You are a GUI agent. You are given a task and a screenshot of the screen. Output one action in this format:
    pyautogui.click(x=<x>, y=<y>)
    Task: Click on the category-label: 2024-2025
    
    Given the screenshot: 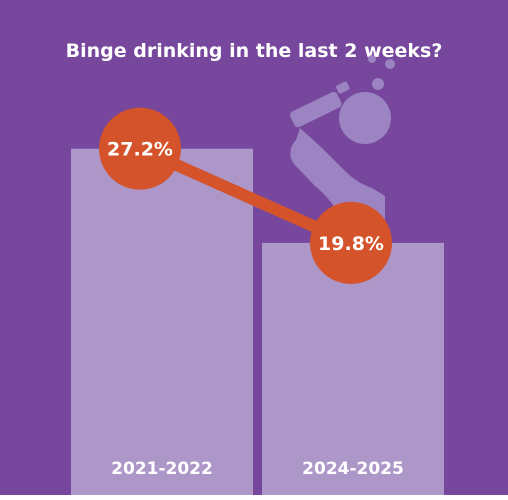 What is the action you would take?
    pyautogui.click(x=353, y=469)
    